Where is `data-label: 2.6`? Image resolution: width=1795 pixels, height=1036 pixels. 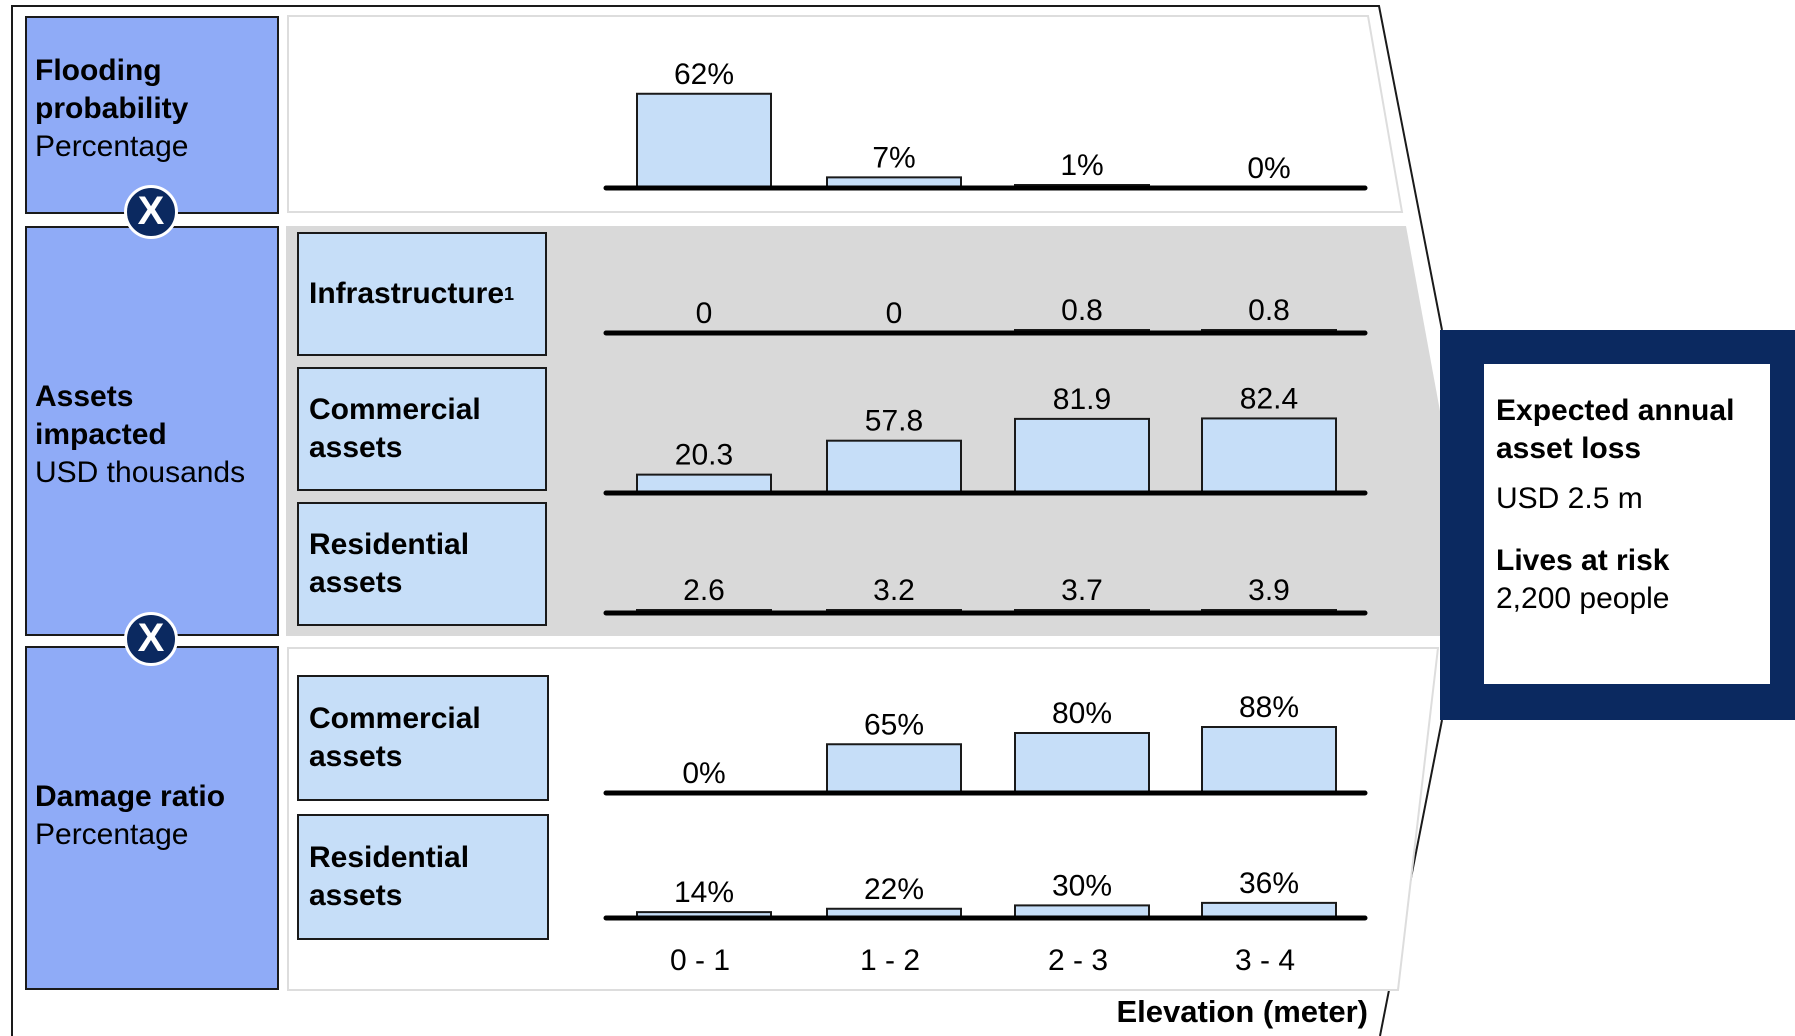
data-label: 2.6 is located at coordinates (704, 590).